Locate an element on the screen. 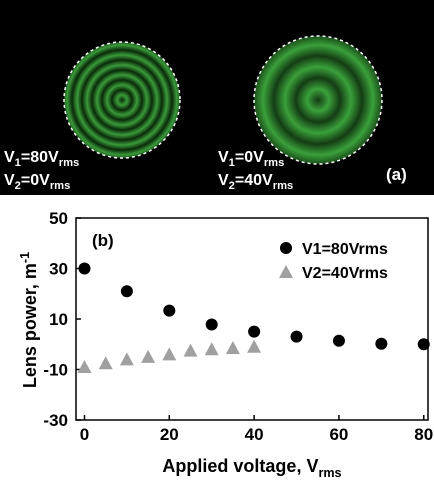 The height and width of the screenshot is (487, 434). y-axis-title: Lens power, m-1 is located at coordinates (29, 320).